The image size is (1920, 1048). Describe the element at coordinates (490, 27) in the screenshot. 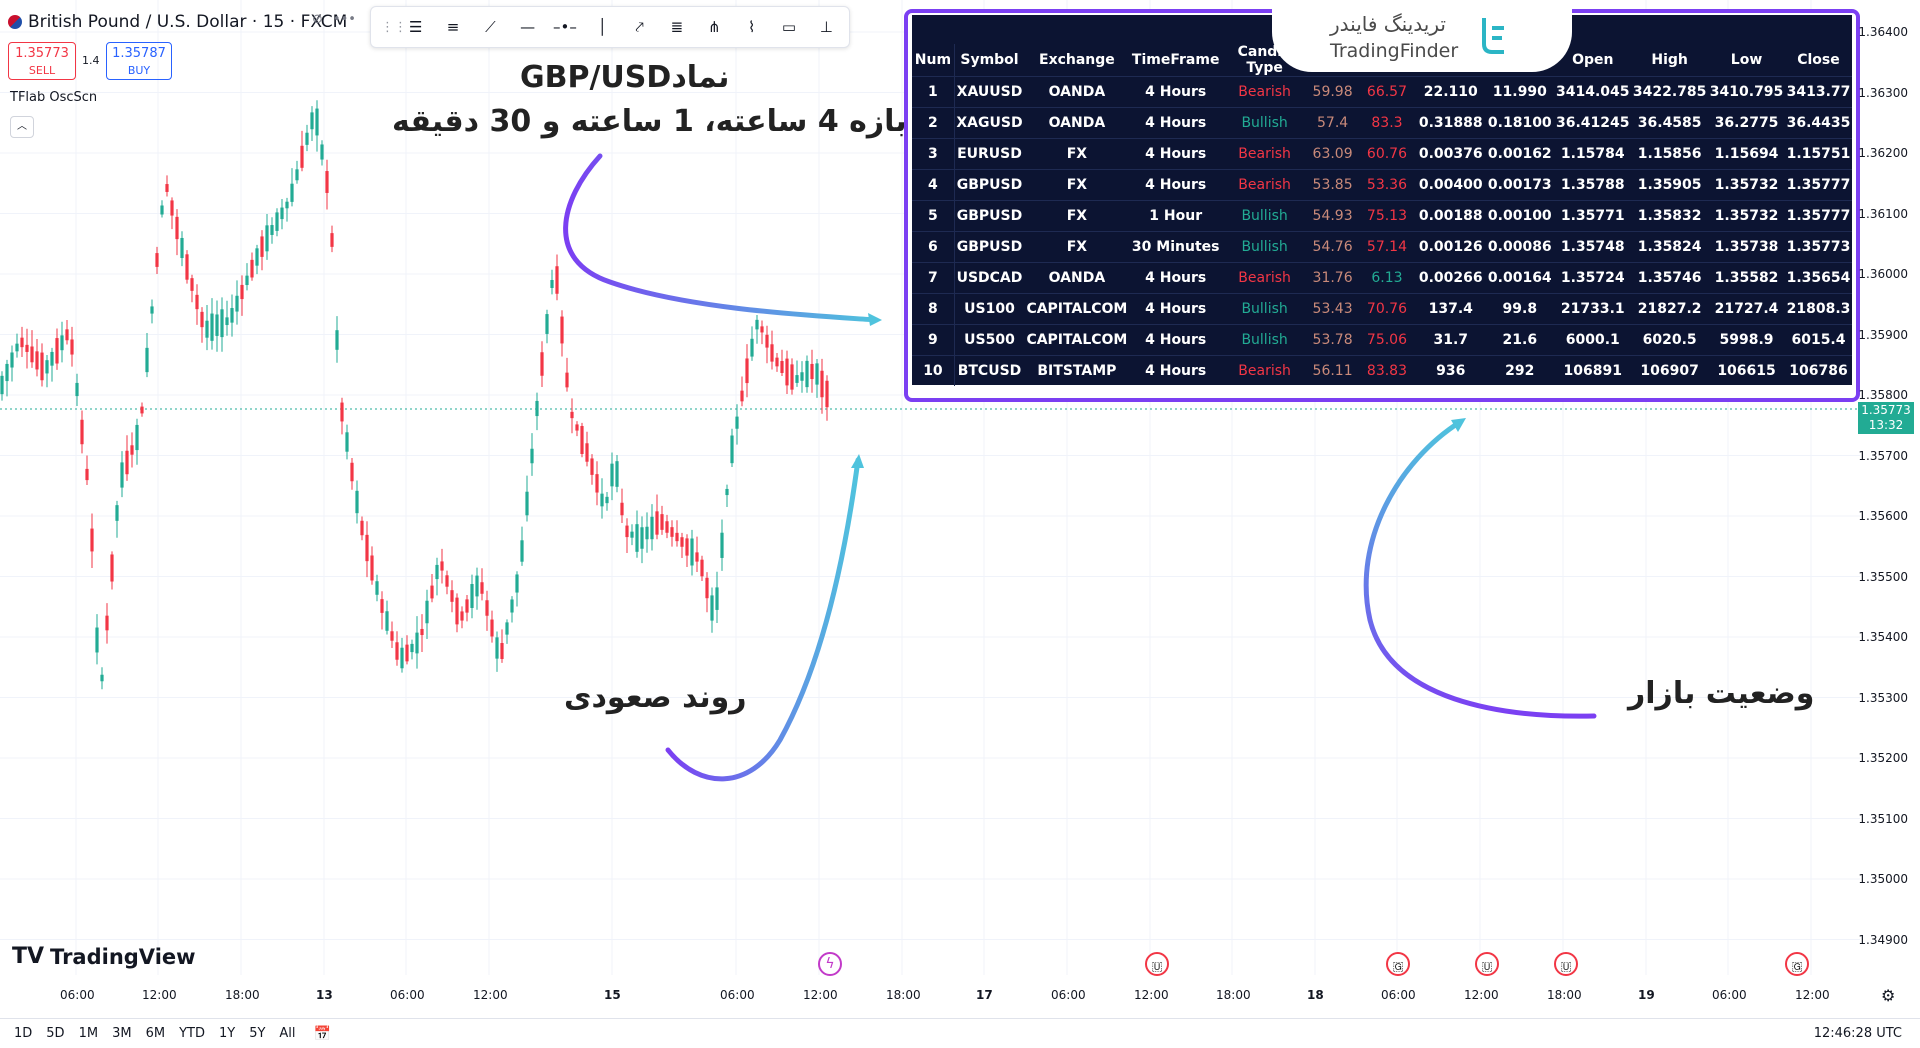

I see `trend-line-icon: ⟋` at that location.